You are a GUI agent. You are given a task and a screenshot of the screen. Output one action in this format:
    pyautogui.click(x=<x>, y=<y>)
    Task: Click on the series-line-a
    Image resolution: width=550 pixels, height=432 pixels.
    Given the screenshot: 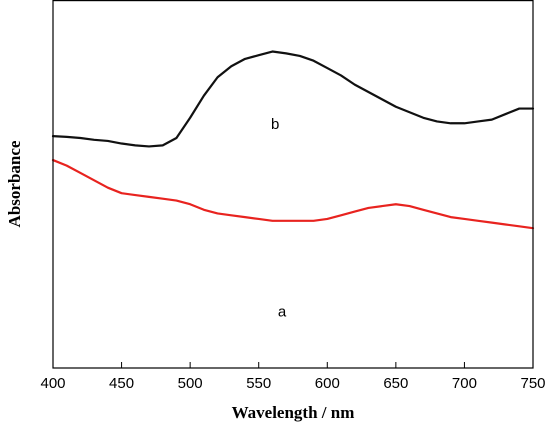 What is the action you would take?
    pyautogui.click(x=293, y=194)
    